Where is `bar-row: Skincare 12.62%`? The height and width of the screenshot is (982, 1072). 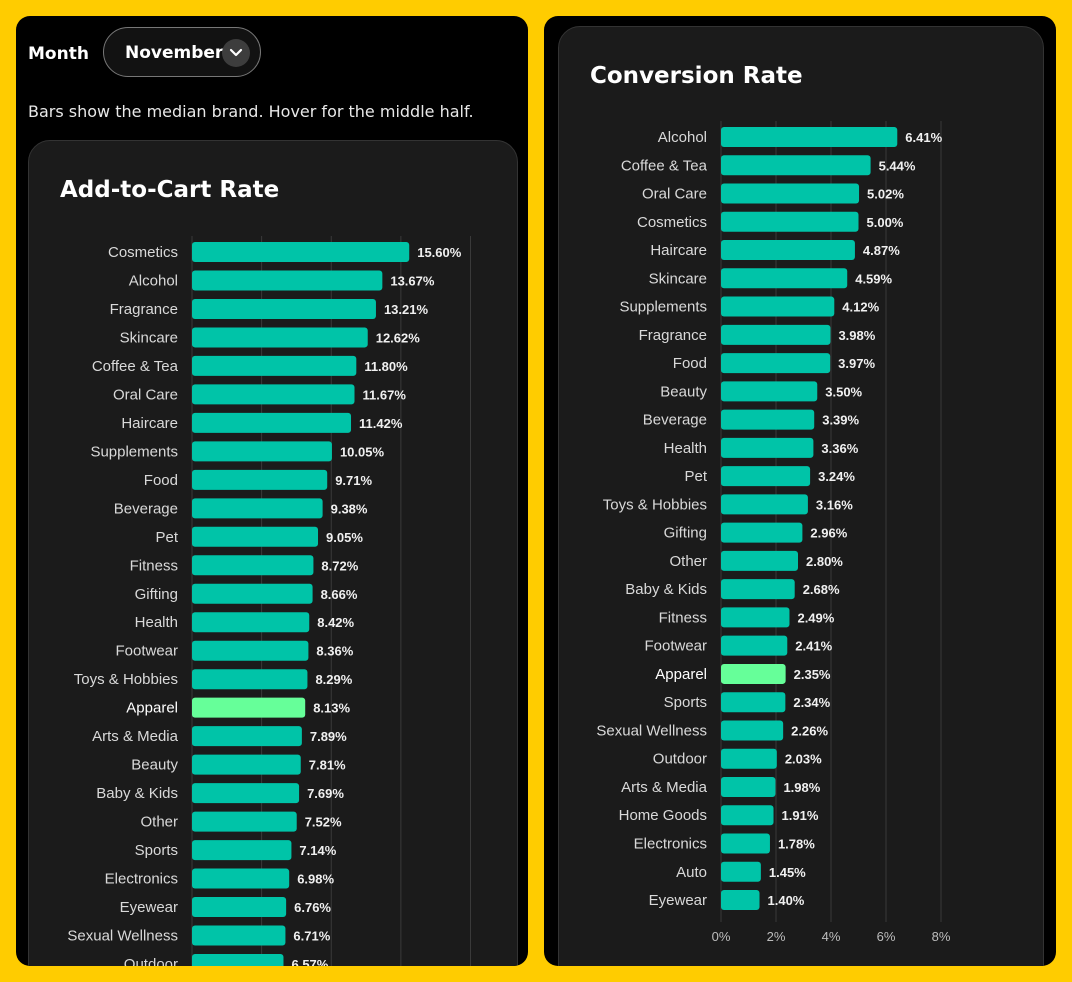
bar-row: Skincare 12.62% is located at coordinates (270, 337).